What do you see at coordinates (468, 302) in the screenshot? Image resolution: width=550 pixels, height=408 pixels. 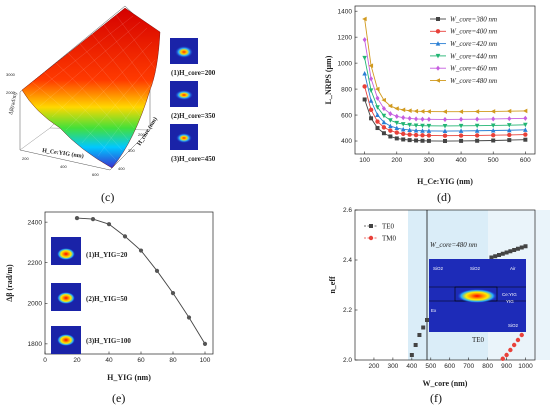 I see `f-series` at bounding box center [468, 302].